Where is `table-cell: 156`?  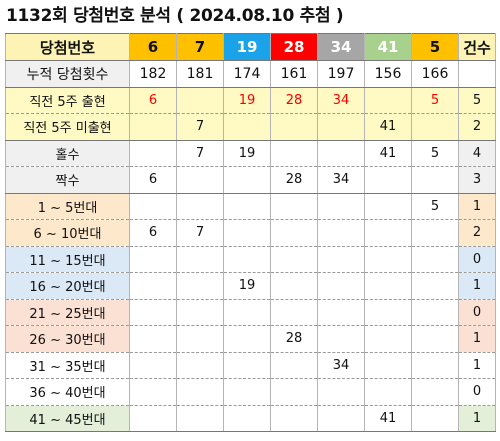
table-cell: 156 is located at coordinates (388, 74).